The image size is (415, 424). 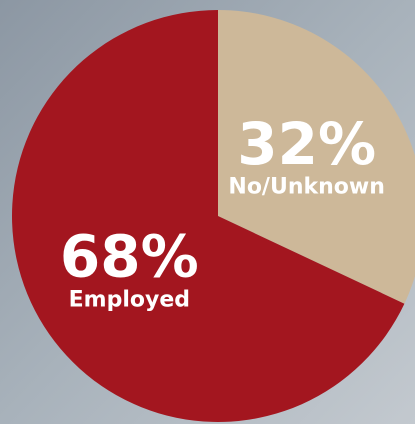 I want to click on value-label: 68%, so click(x=129, y=256).